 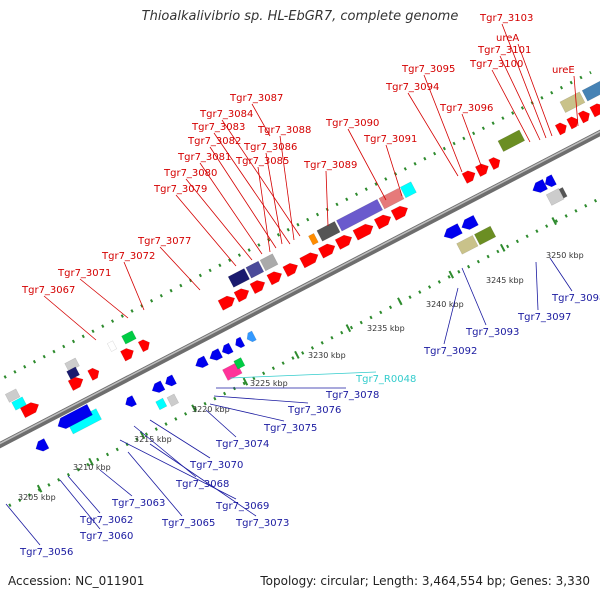 I want to click on bottom-label-2: Tgr7_3093, so click(x=492, y=332).